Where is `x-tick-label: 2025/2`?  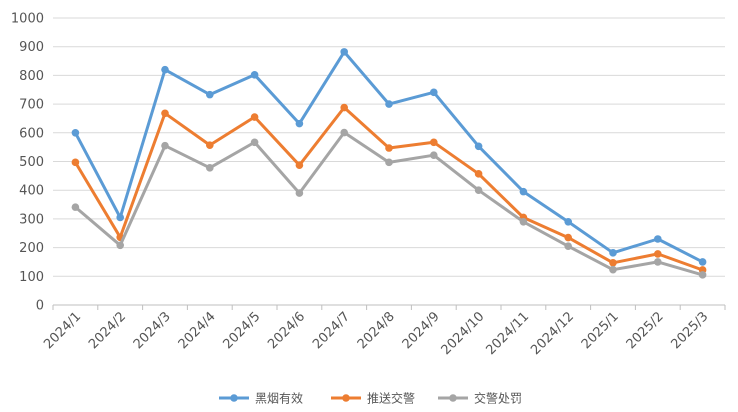 x-tick-label: 2025/2 is located at coordinates (645, 330).